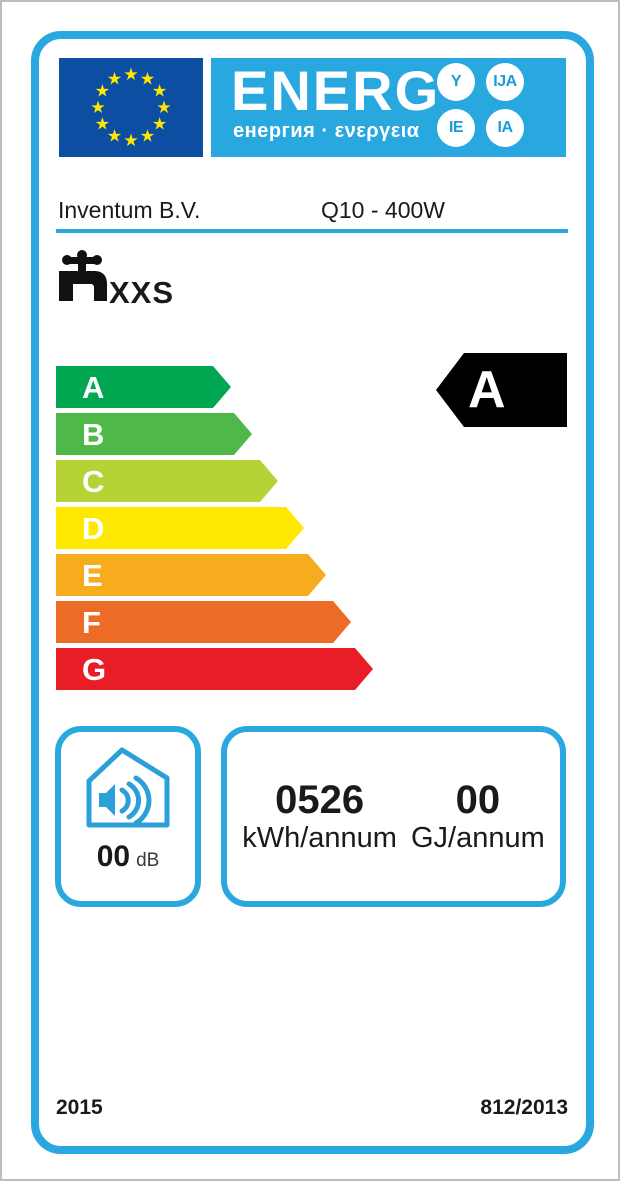 The width and height of the screenshot is (620, 1181). I want to click on eu-flag, so click(131, 107).